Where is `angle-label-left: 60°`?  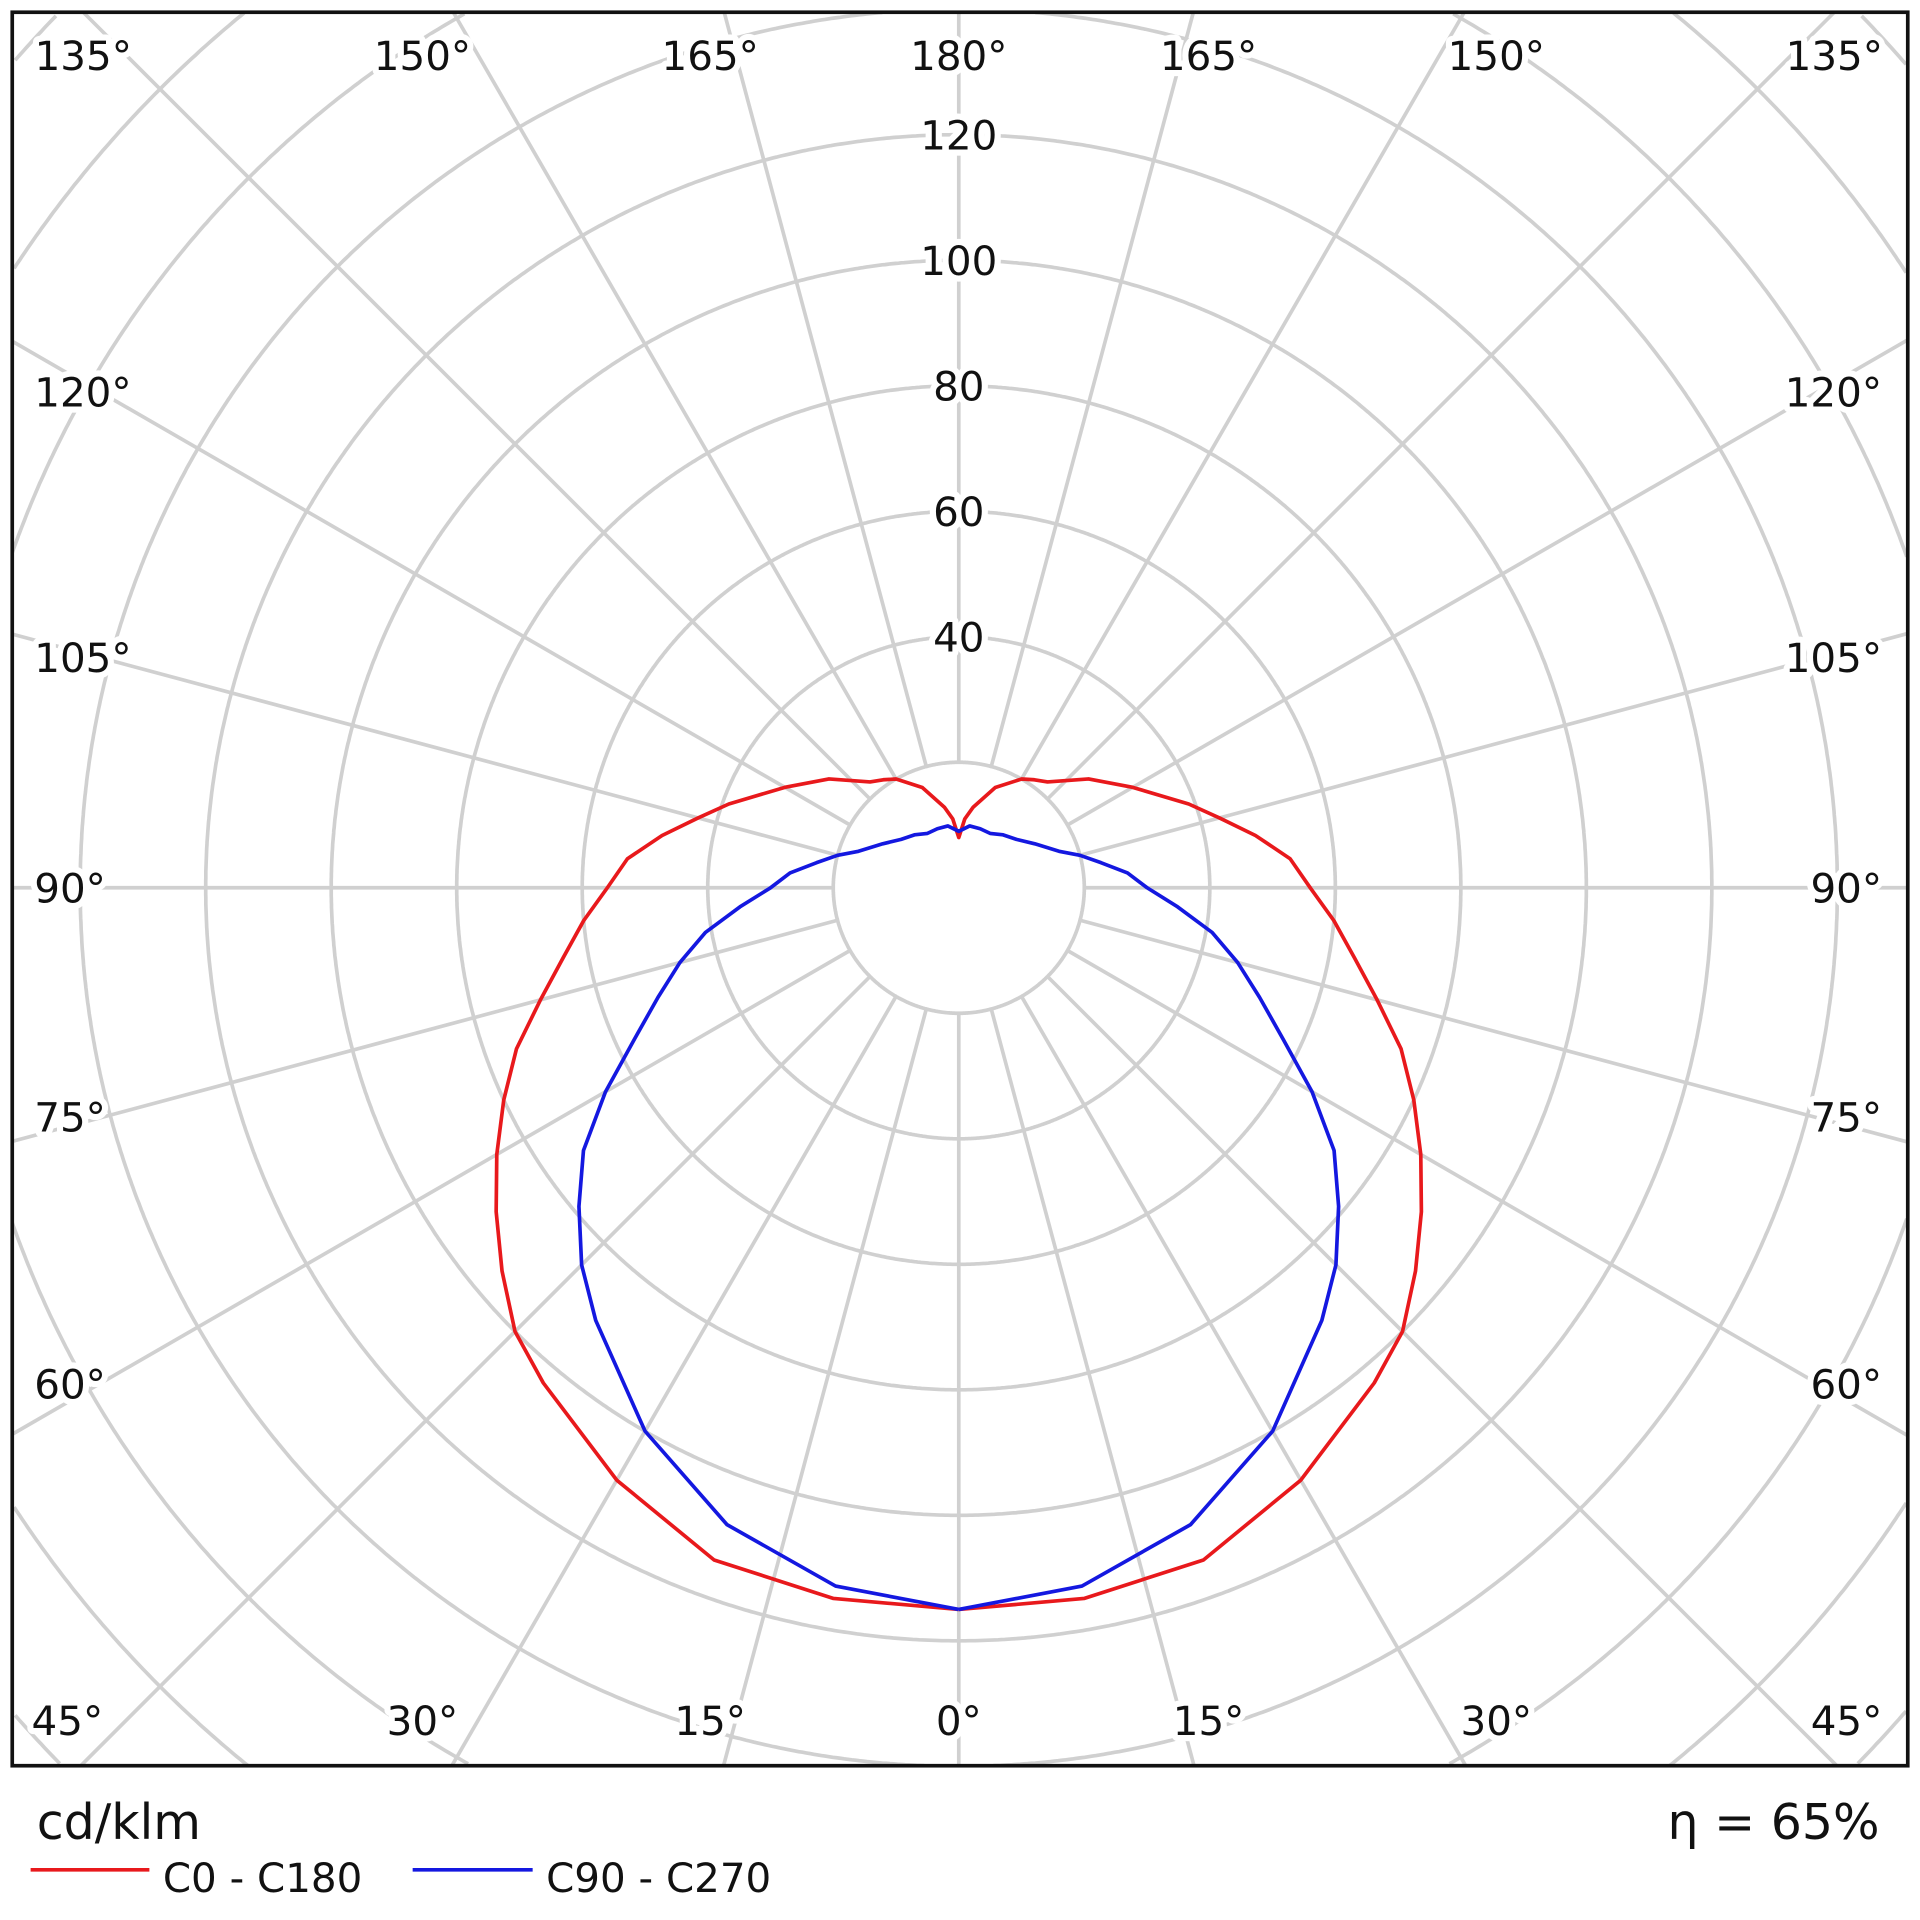
angle-label-left: 60° is located at coordinates (70, 1384).